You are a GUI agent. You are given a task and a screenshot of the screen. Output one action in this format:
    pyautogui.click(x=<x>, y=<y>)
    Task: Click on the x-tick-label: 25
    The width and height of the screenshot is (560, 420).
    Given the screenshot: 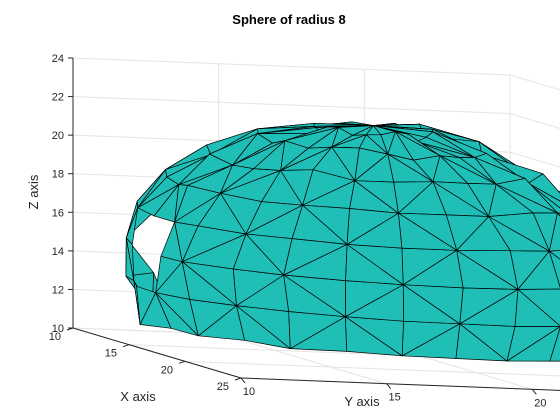 What is the action you would take?
    pyautogui.click(x=223, y=387)
    